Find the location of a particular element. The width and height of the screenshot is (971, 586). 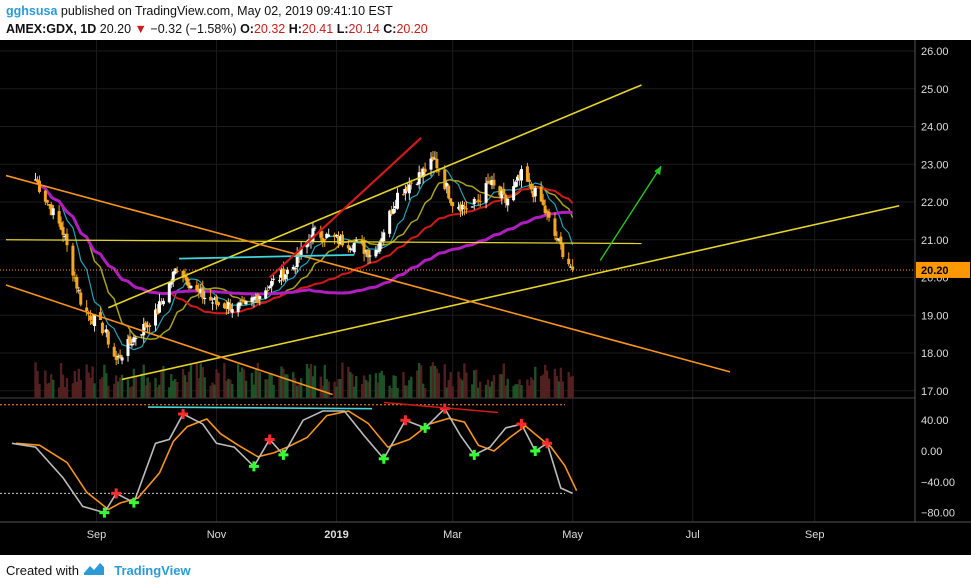

low-label: L: is located at coordinates (342, 29).